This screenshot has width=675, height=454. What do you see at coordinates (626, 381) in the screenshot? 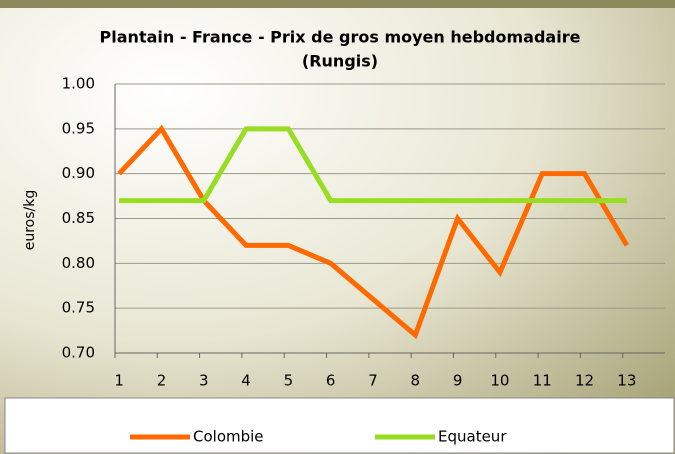
I see `x-tick-label: 13` at bounding box center [626, 381].